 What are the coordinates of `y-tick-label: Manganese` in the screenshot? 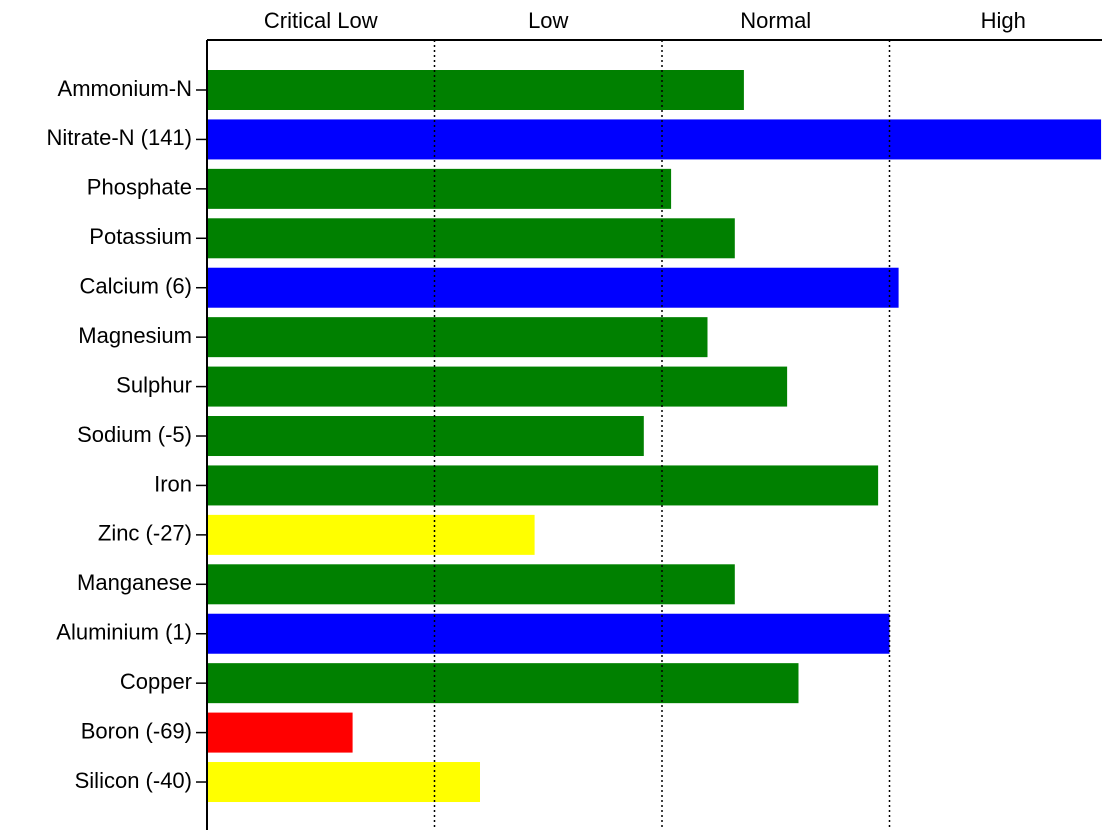 It's located at (134, 582).